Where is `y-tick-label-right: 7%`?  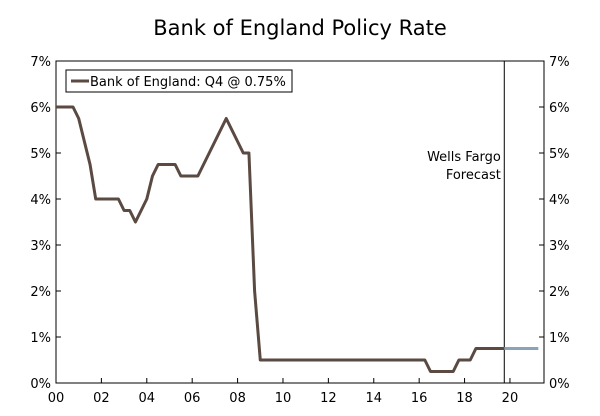
y-tick-label-right: 7% is located at coordinates (559, 62).